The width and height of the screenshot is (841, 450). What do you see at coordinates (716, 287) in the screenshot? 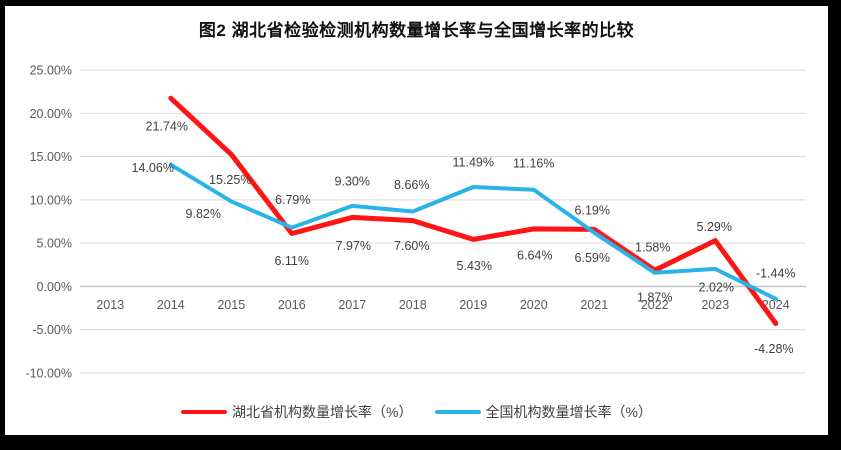
I see `data-label: 2.02%` at bounding box center [716, 287].